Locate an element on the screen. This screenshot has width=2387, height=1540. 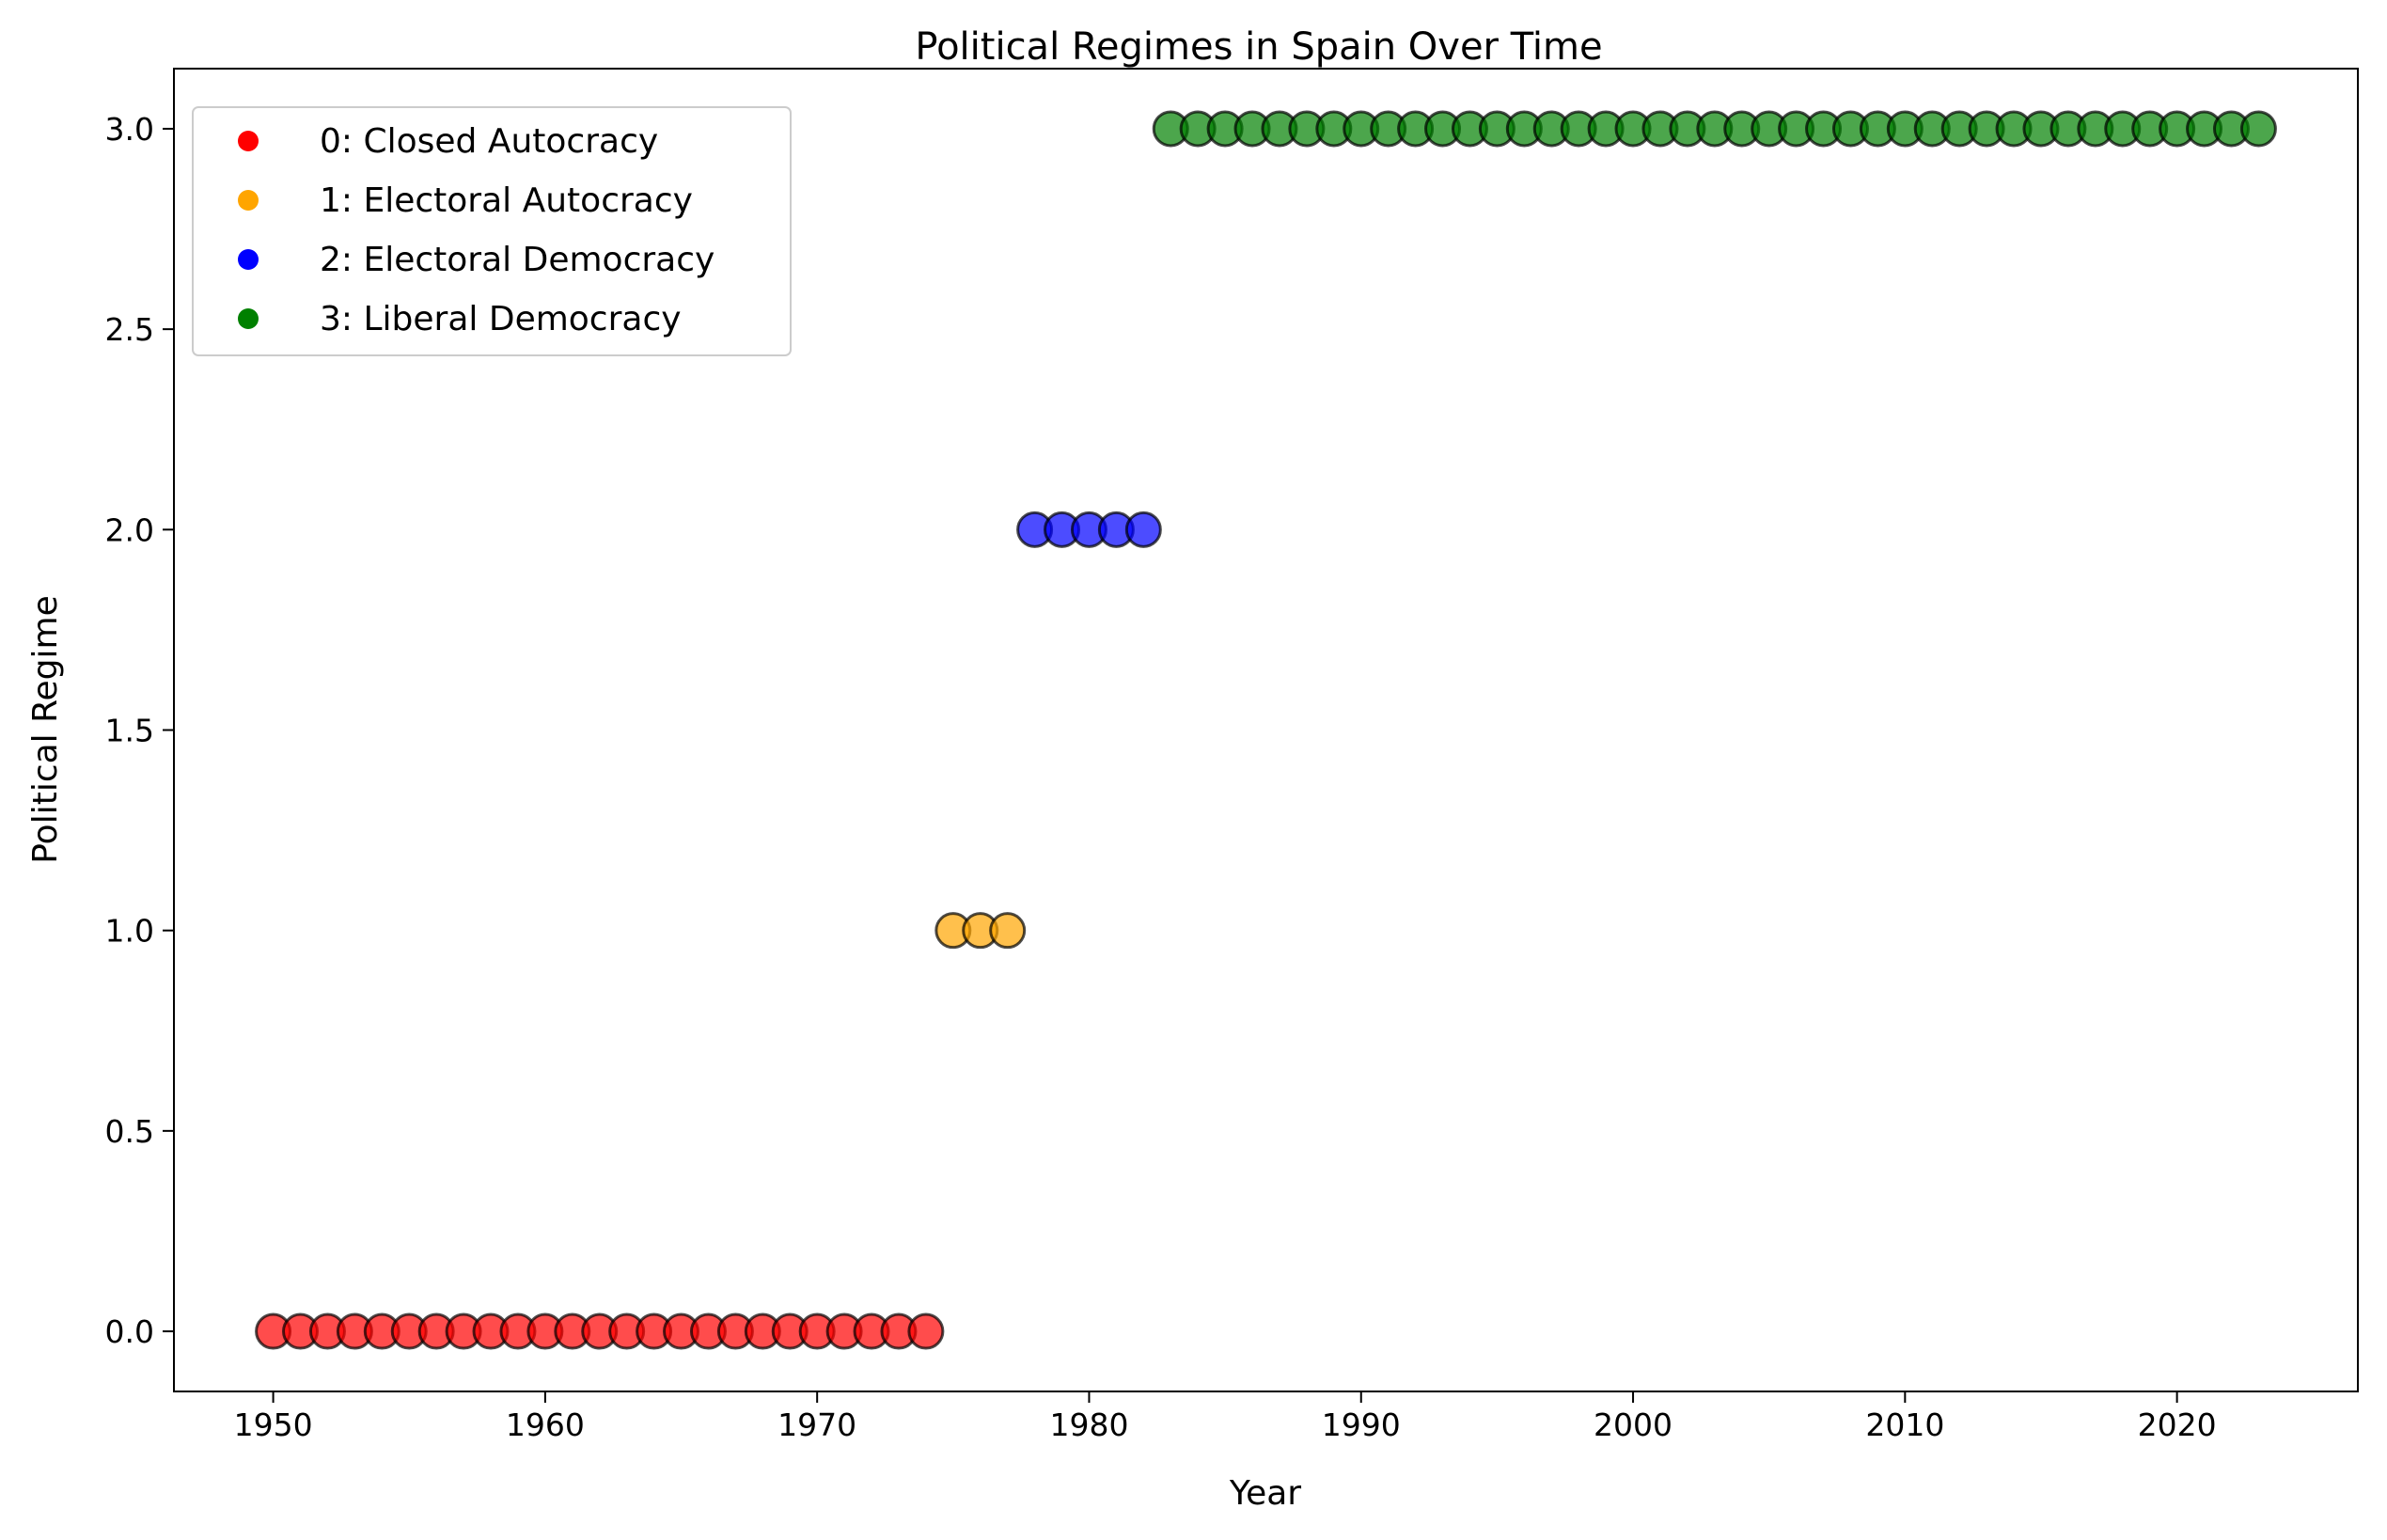
y-tick-label: 0.0 is located at coordinates (129, 1331).